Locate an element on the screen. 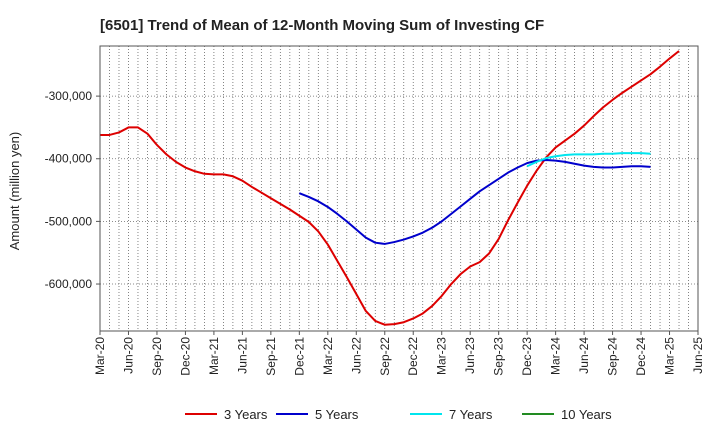  legend-label-10-years: 10 Years is located at coordinates (586, 414).